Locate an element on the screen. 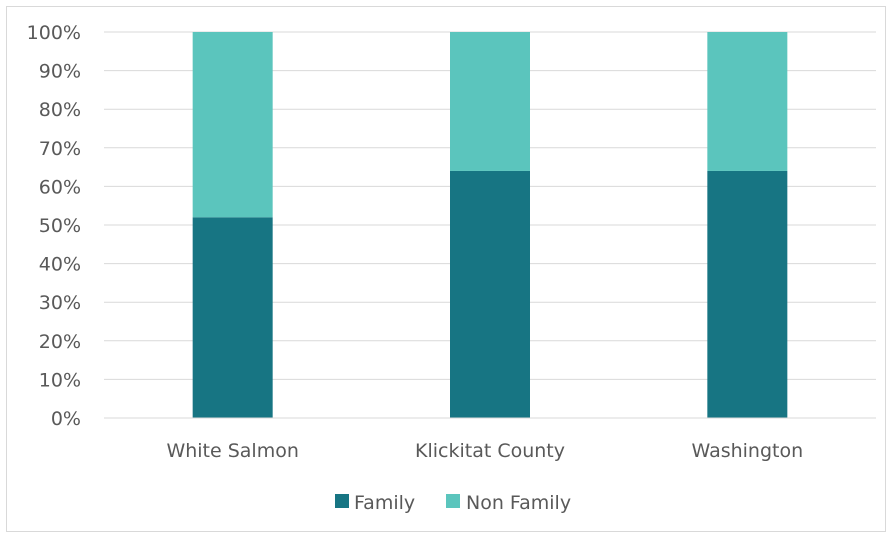  y-axis-tick-labels: 0% 10% 20% 30% 40% 50% 60% 70% 80% 90% 100% is located at coordinates (54, 226).